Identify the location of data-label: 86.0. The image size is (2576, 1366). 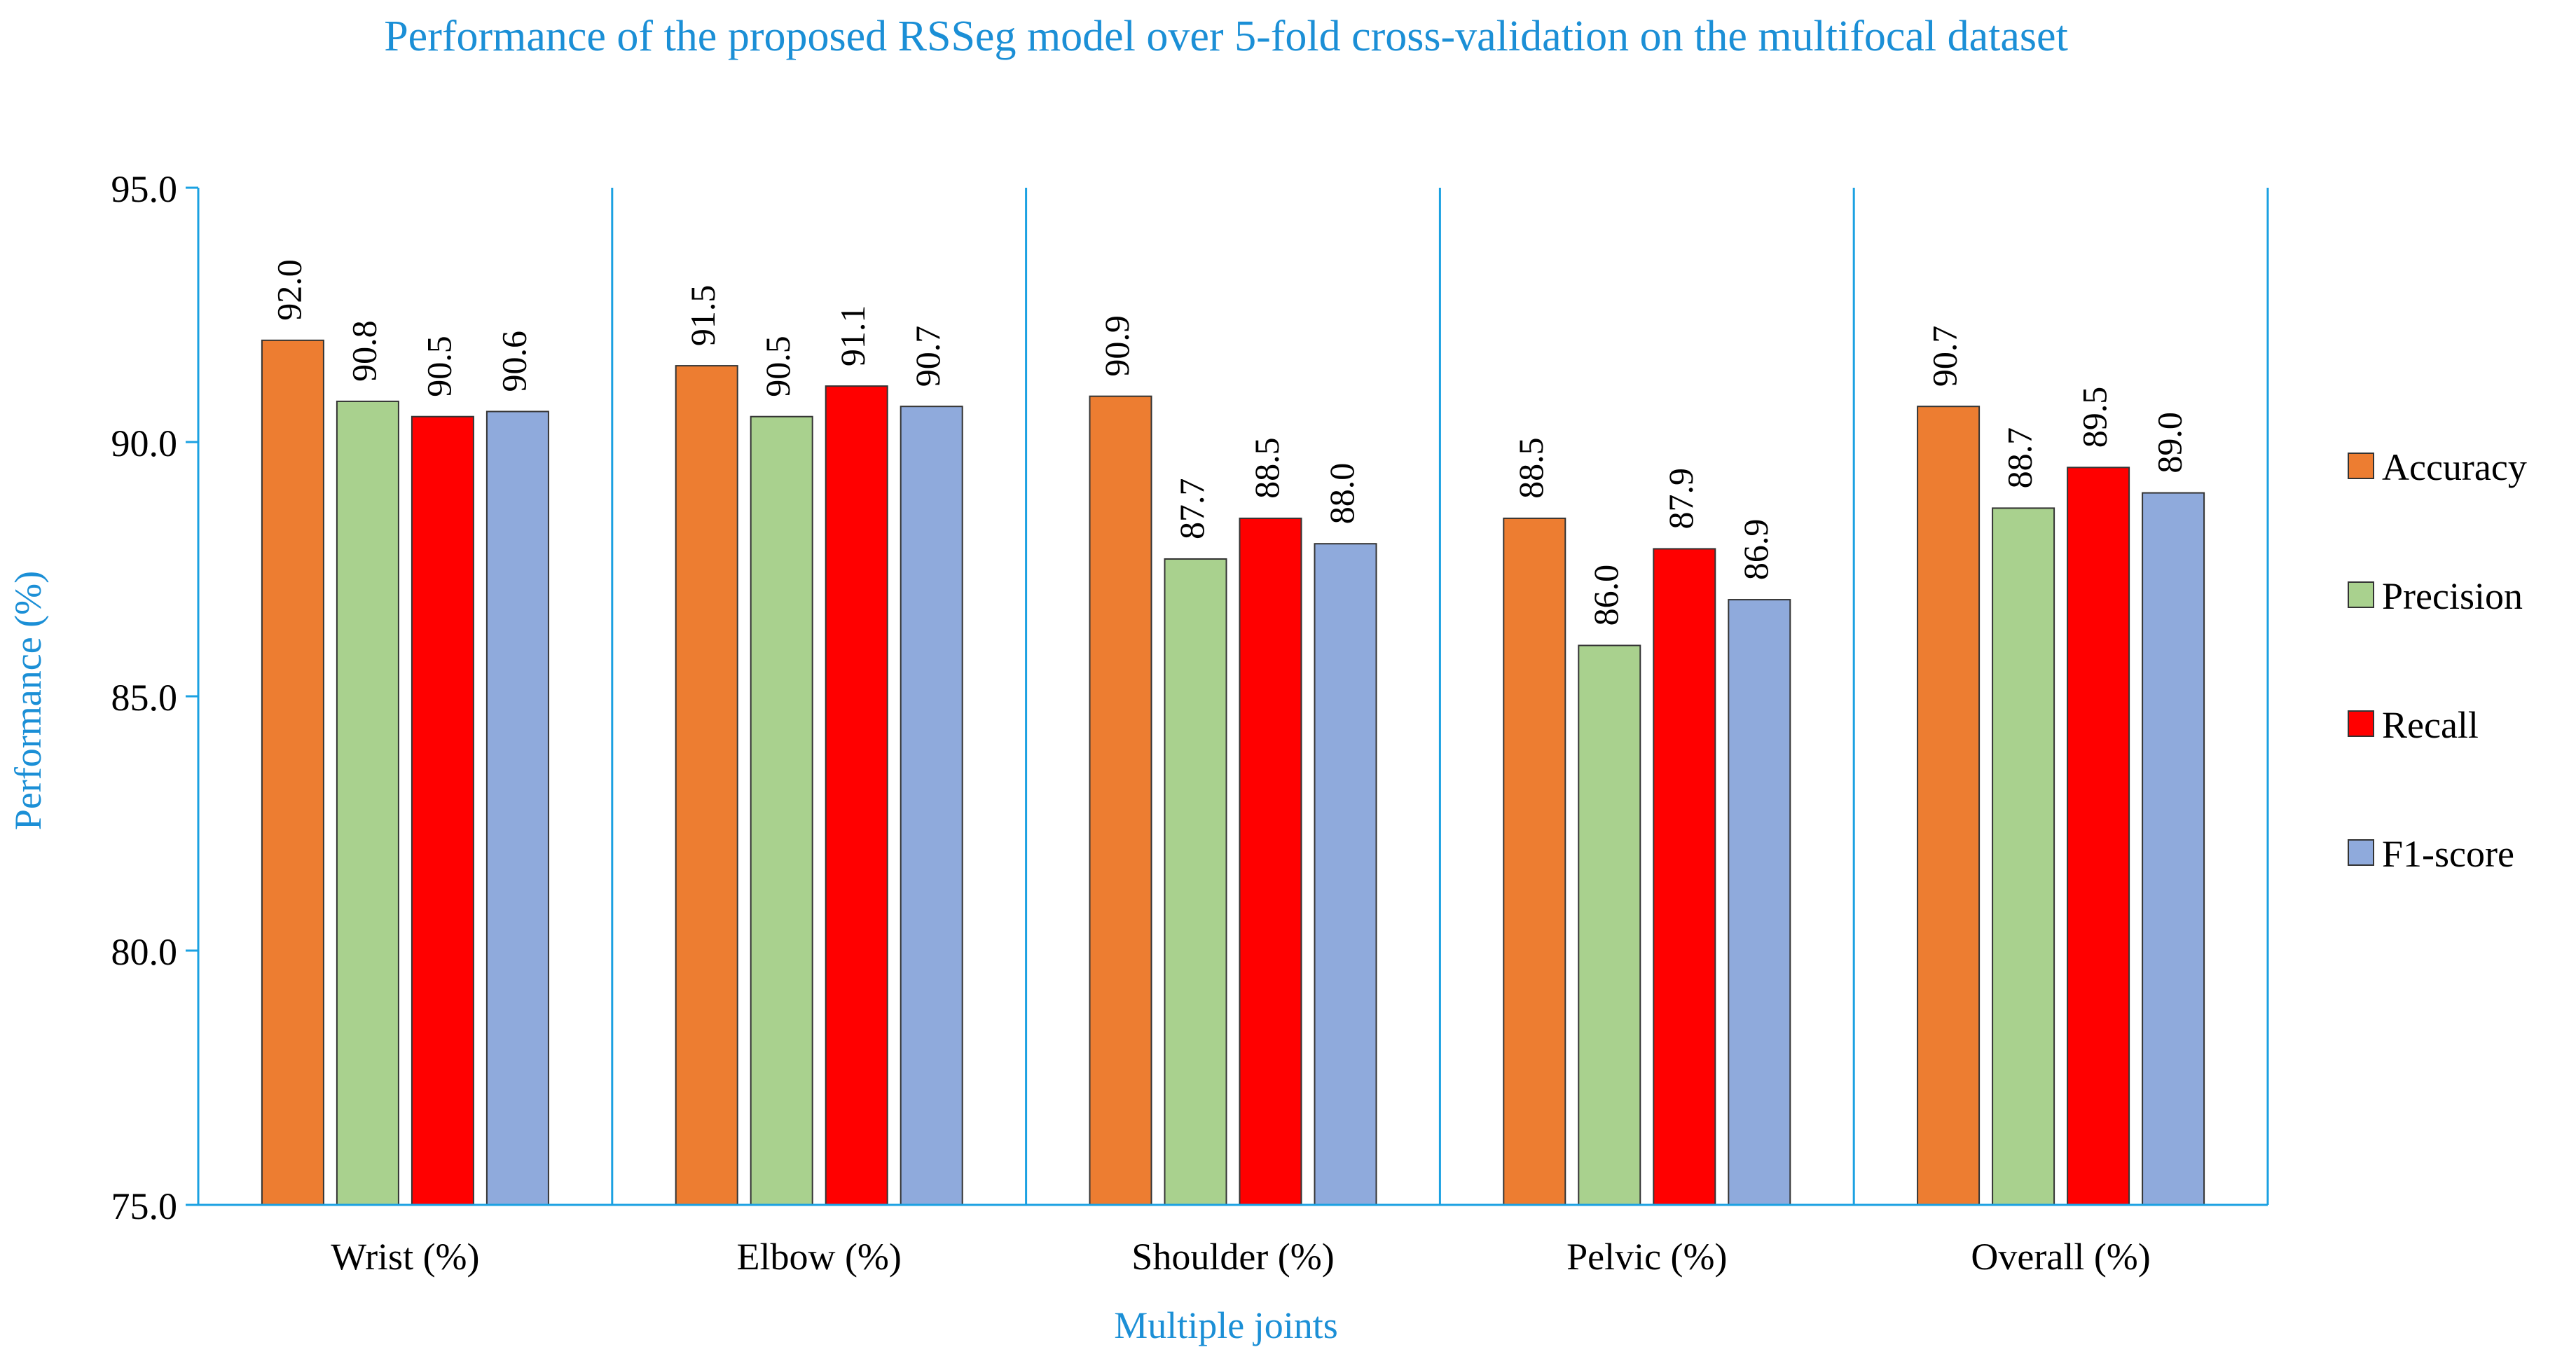
(1605, 595).